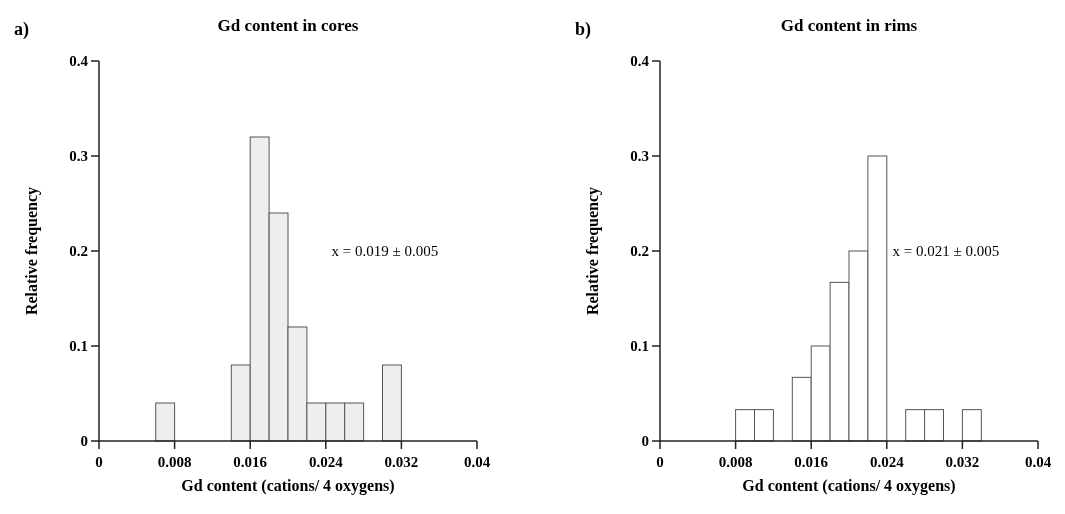 The width and height of the screenshot is (1065, 514). Describe the element at coordinates (288, 25) in the screenshot. I see `chart-title: Gd content in cores` at that location.